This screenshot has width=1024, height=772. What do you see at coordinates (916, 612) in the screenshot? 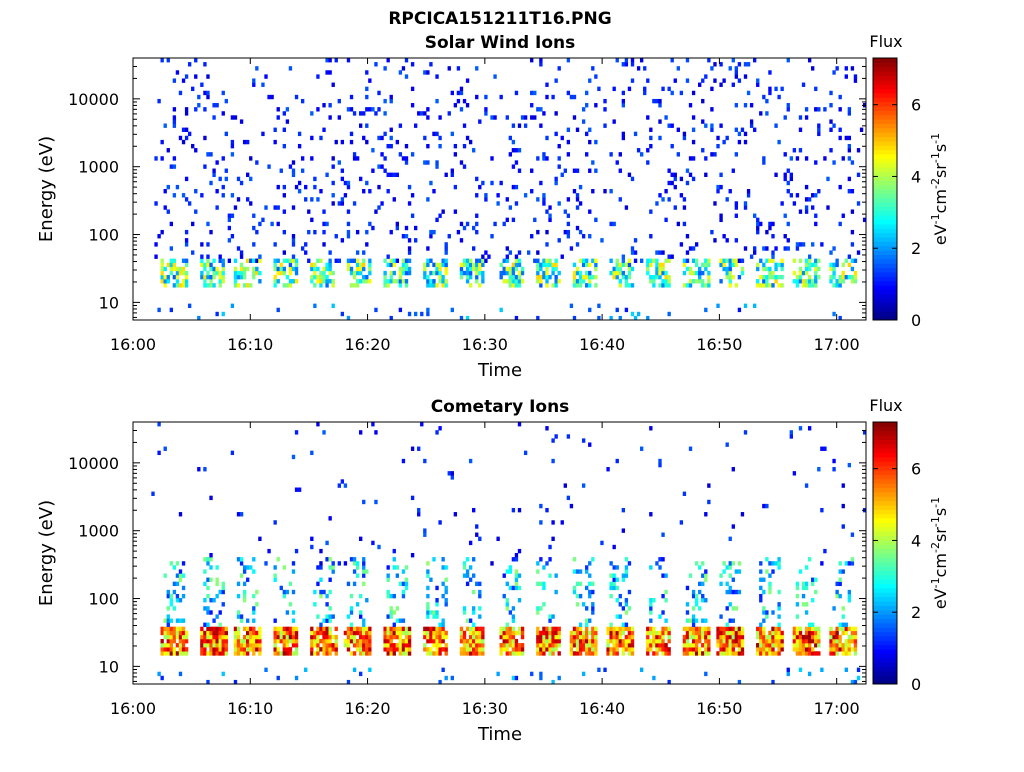
I see `colorbar-tick-label: 2` at bounding box center [916, 612].